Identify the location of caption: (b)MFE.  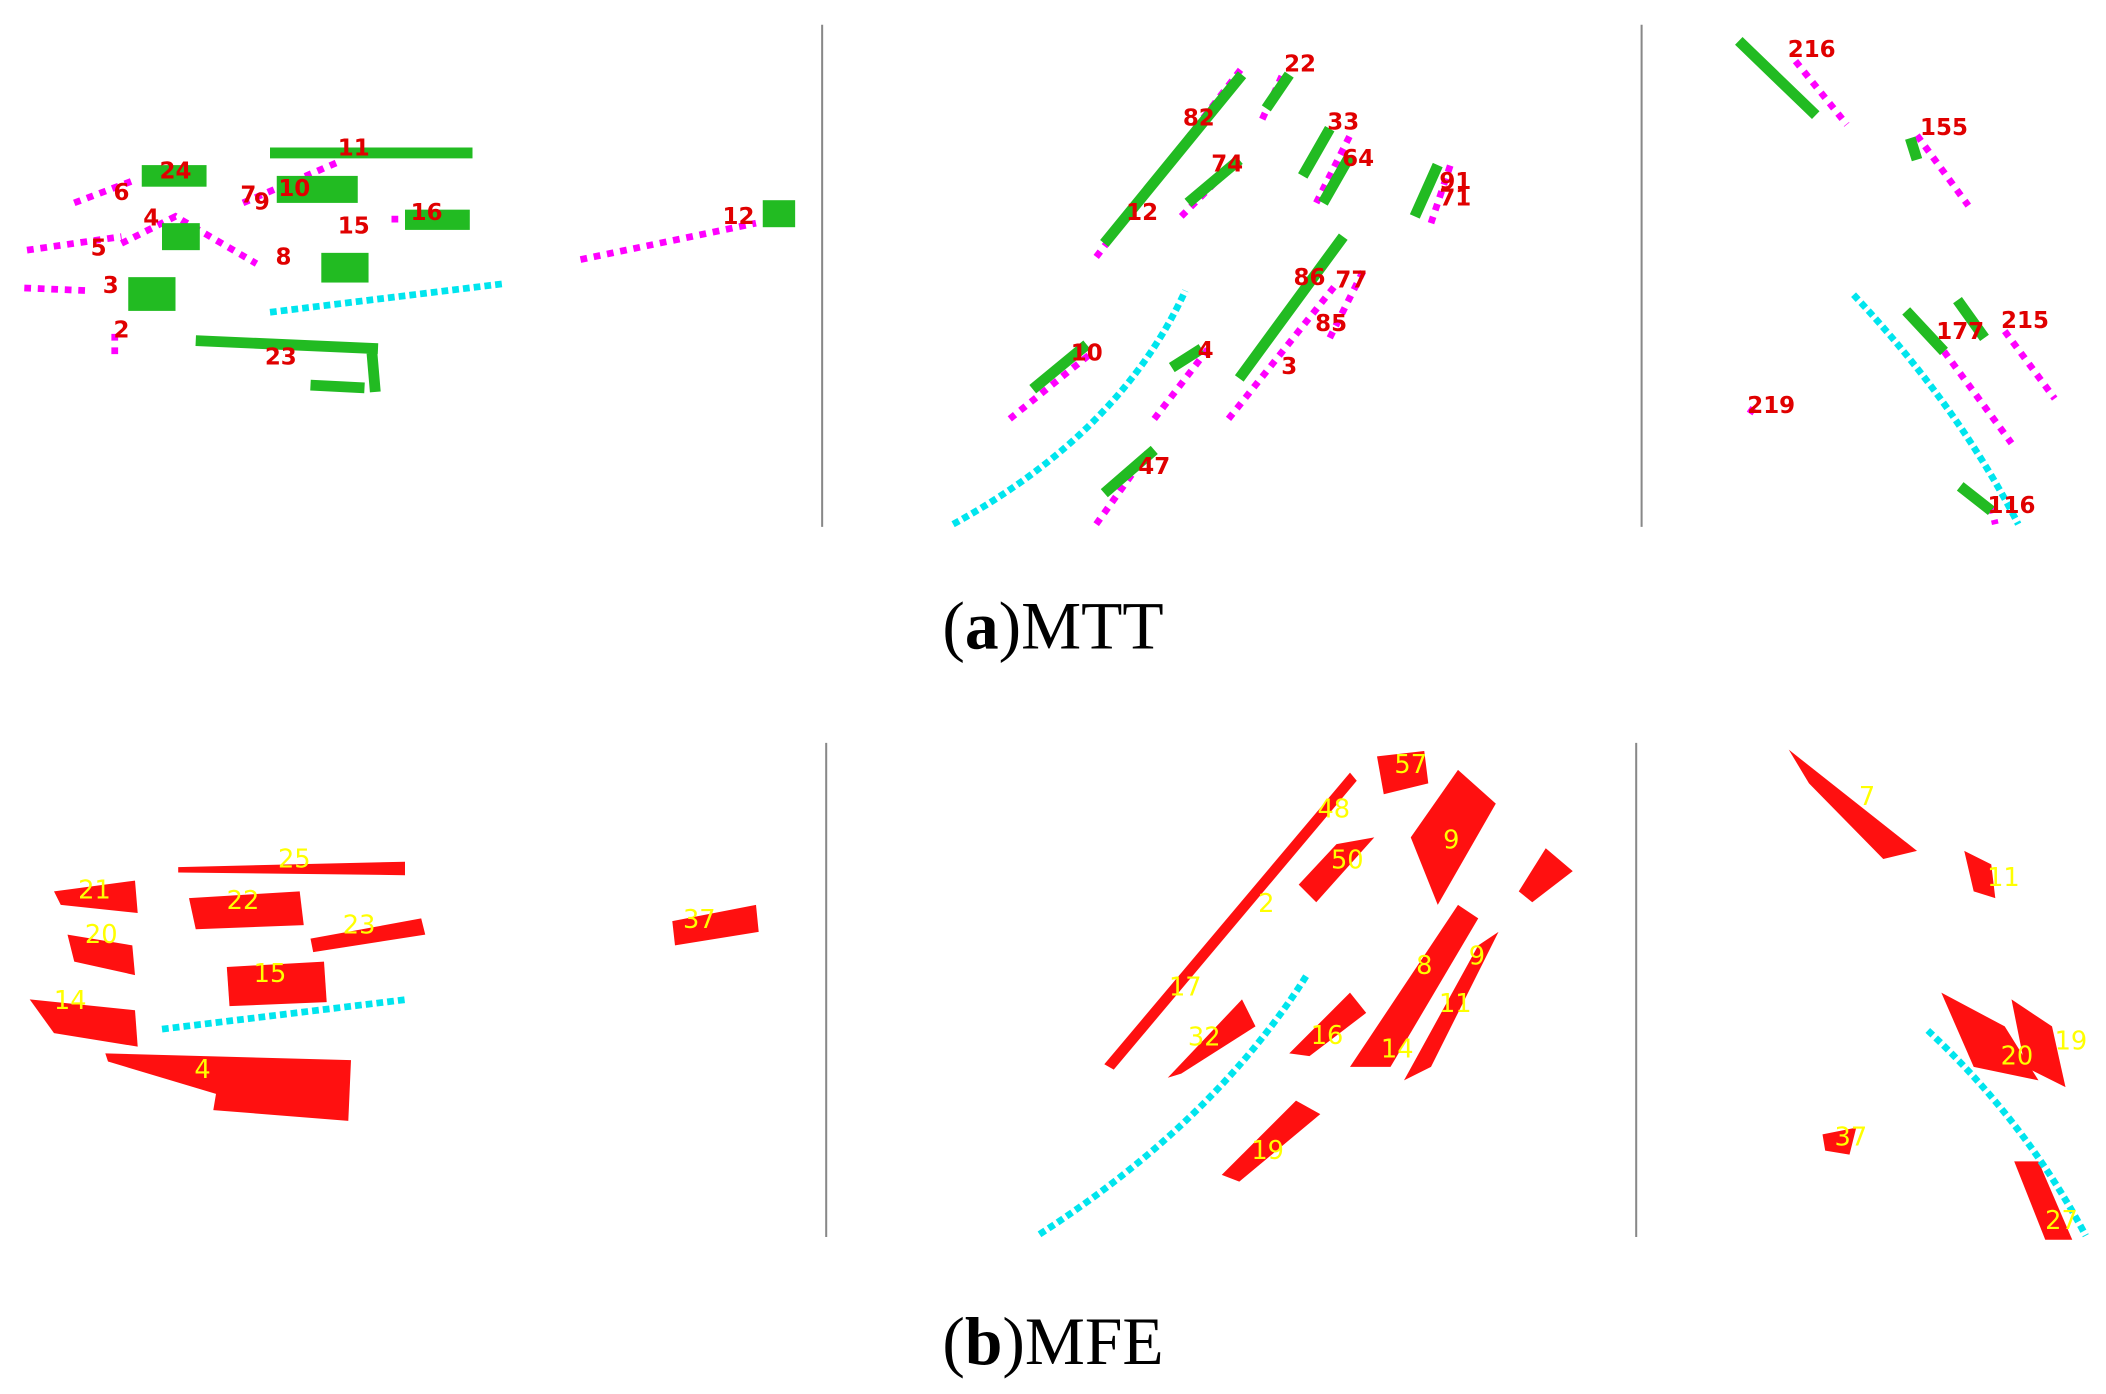
(1052, 1341).